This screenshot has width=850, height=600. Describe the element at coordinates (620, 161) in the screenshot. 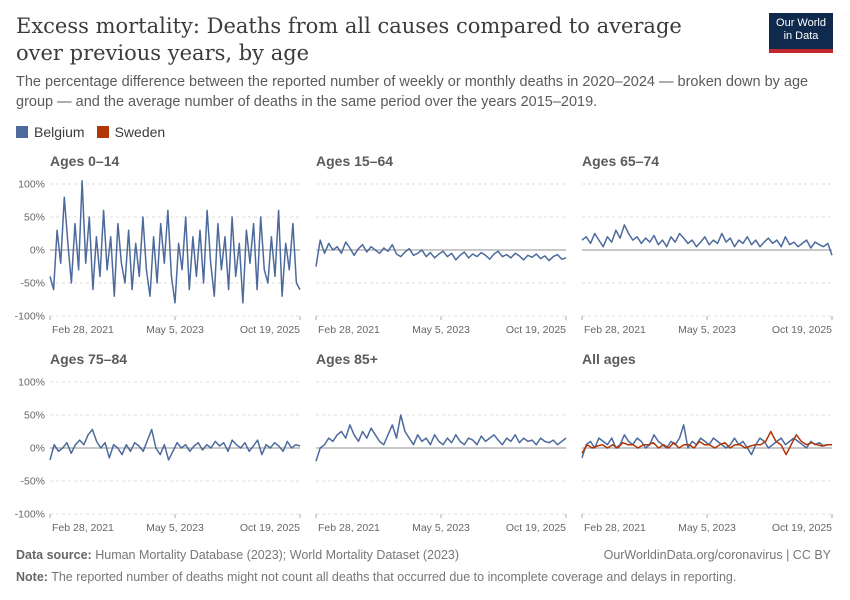

I see `panel-3-title: Ages 65–74` at that location.